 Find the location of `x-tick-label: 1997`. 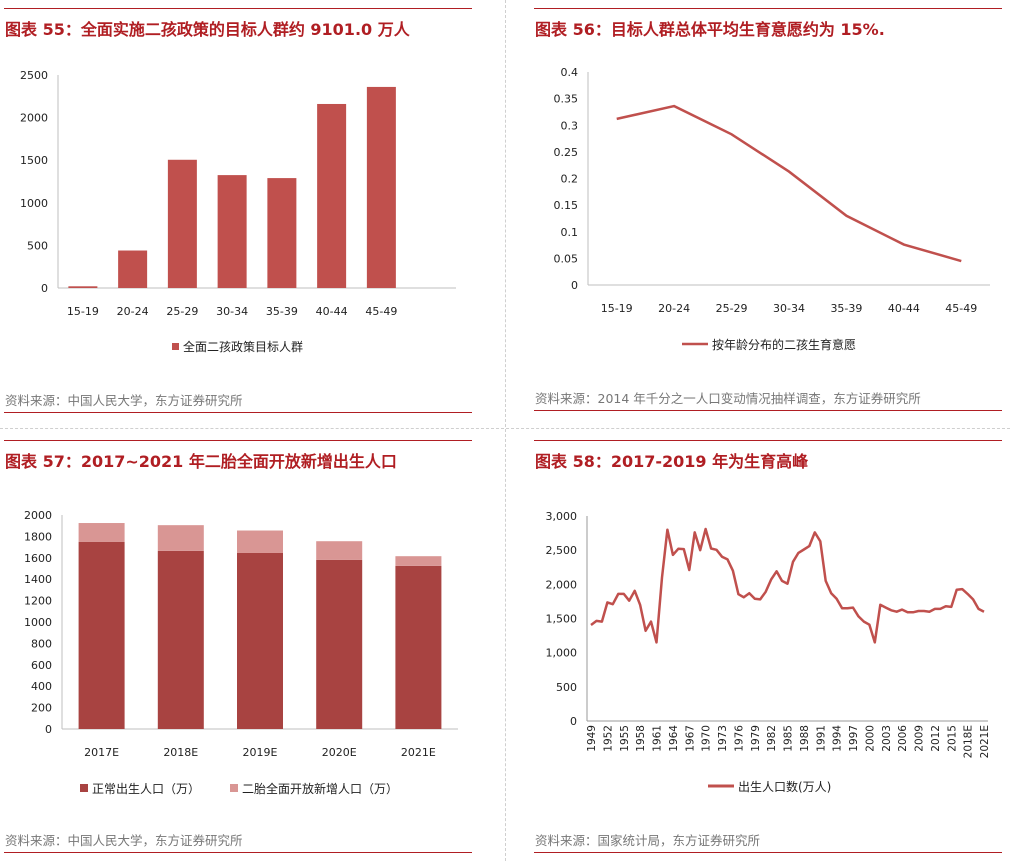

x-tick-label: 1997 is located at coordinates (854, 738).